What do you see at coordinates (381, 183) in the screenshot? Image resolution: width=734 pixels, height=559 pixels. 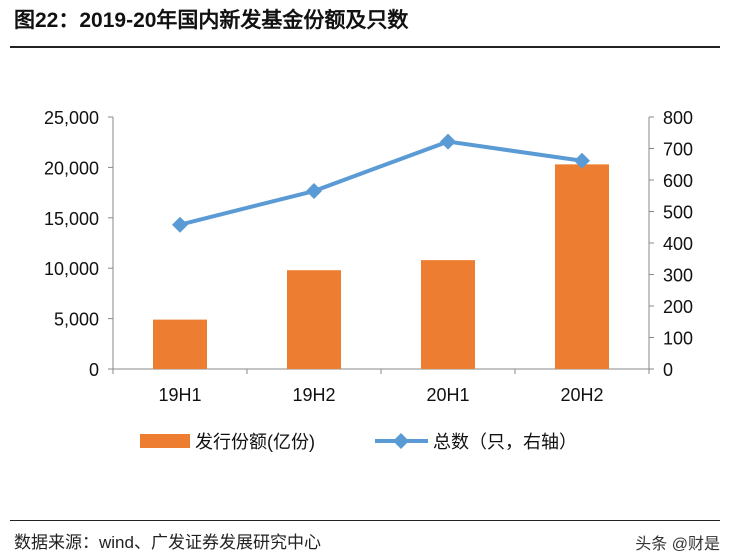 I see `line-series` at bounding box center [381, 183].